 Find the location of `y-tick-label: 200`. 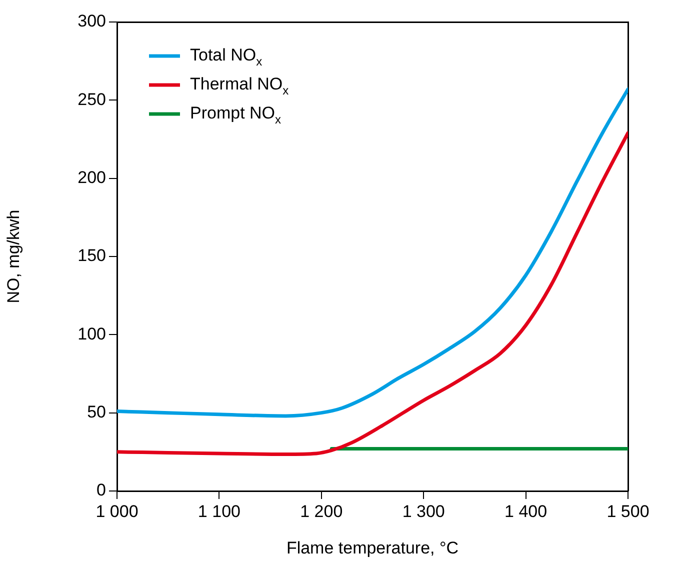

y-tick-label: 200 is located at coordinates (92, 178).